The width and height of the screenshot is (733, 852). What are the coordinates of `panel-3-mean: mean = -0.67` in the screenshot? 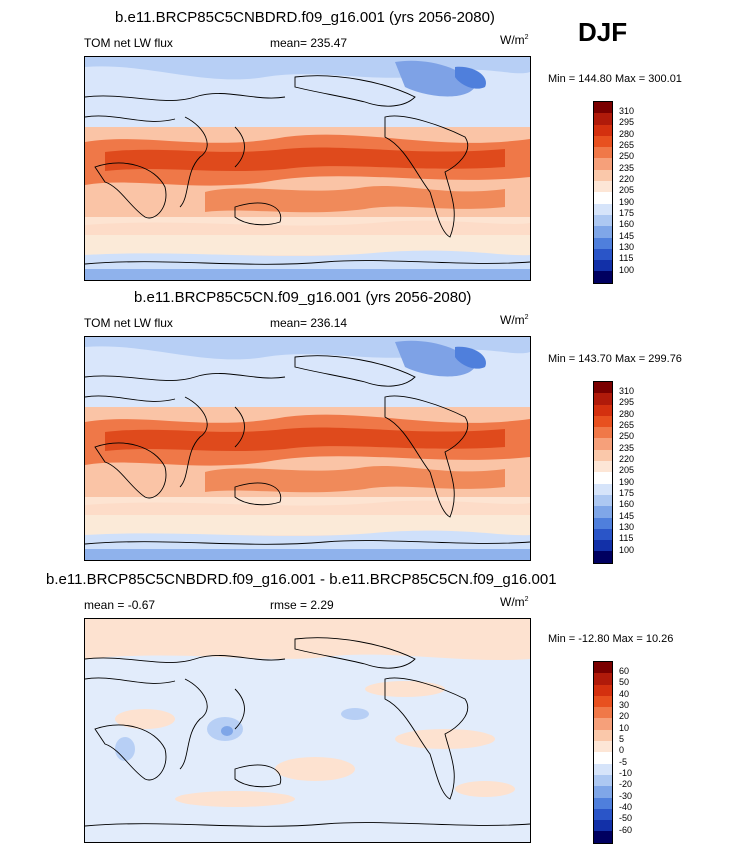 It's located at (120, 605).